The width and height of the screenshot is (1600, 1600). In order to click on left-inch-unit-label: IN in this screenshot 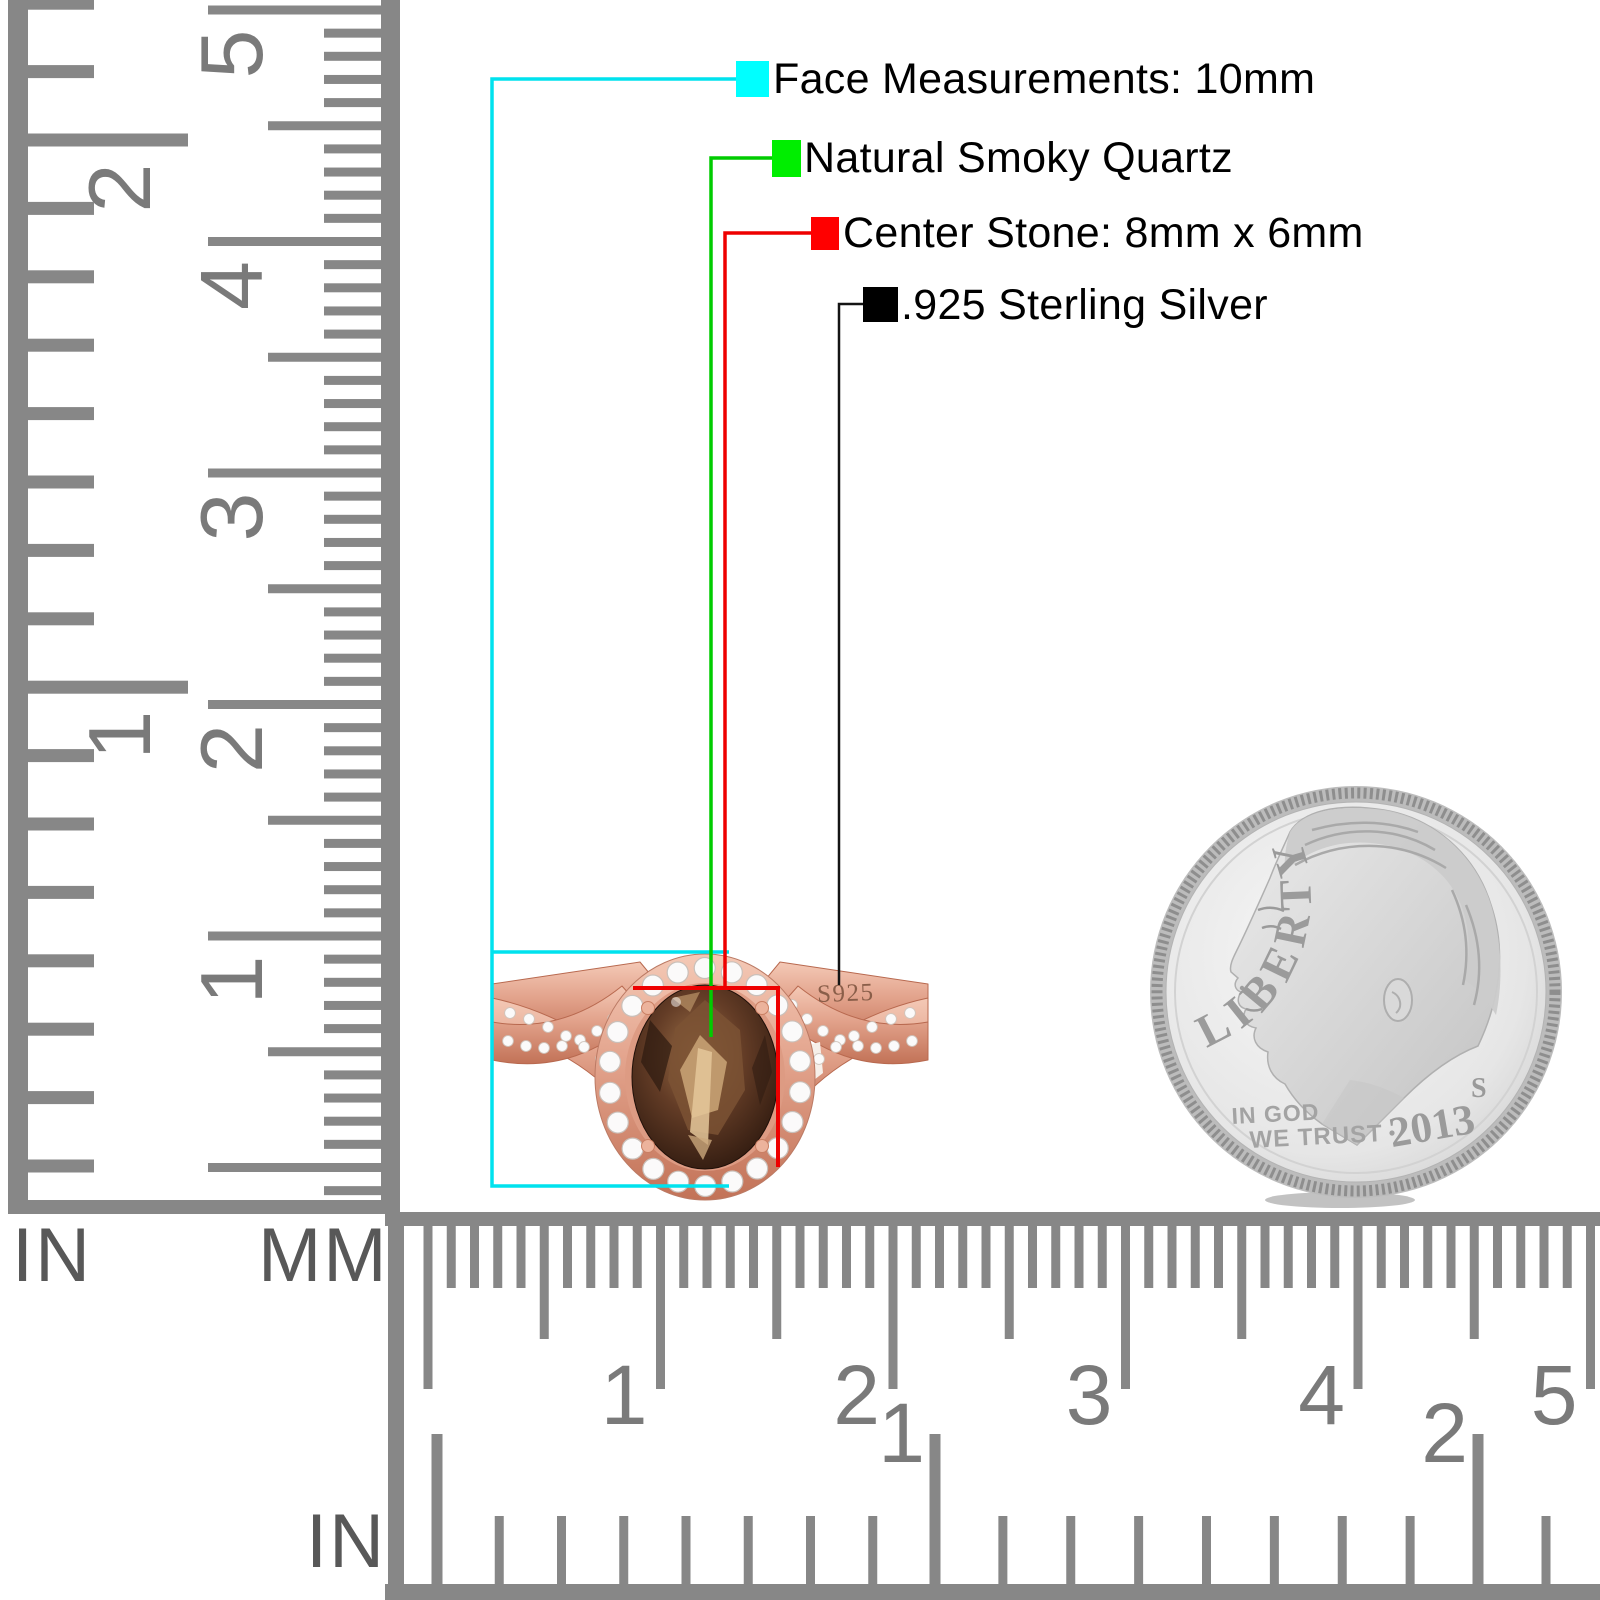, I will do `click(52, 1255)`.